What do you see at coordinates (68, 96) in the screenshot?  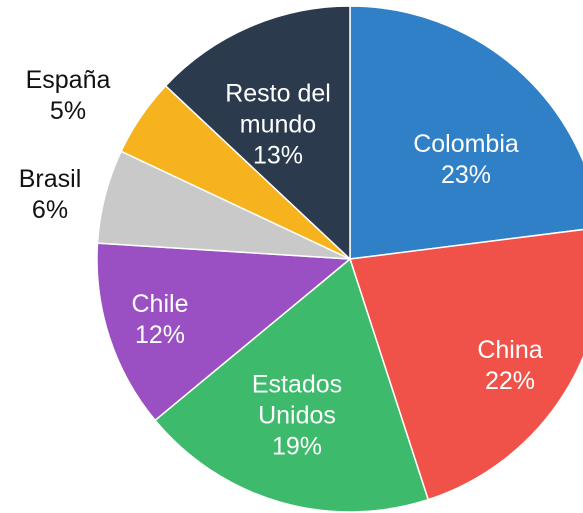 I see `slice-label: España 5%` at bounding box center [68, 96].